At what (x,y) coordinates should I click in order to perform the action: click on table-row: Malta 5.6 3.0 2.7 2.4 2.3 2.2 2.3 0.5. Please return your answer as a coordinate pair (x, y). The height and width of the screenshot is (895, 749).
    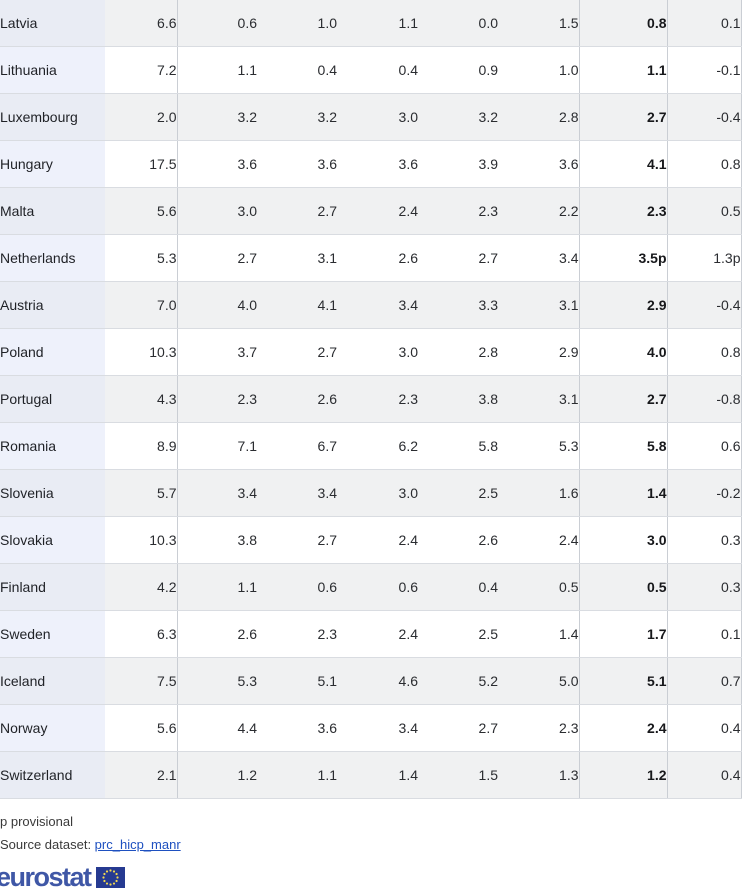
    Looking at the image, I should click on (371, 211).